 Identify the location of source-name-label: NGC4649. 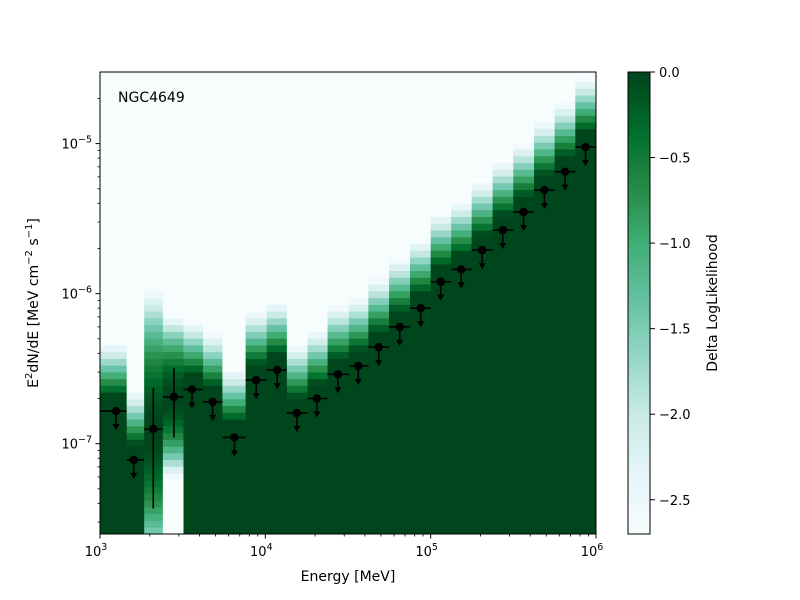
(151, 98).